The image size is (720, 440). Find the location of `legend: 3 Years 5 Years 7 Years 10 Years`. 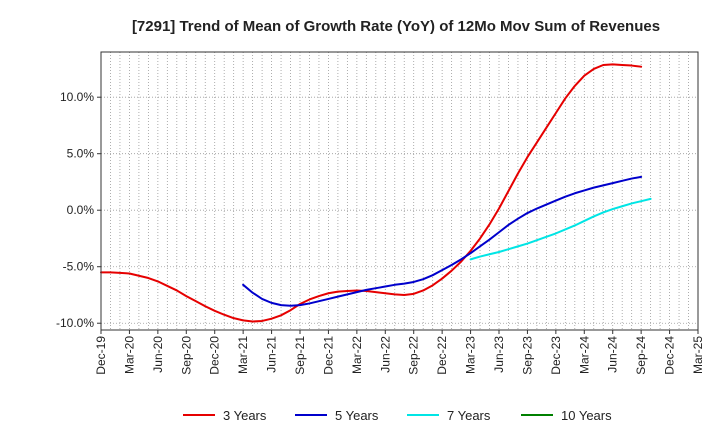

legend: 3 Years 5 Years 7 Years 10 Years is located at coordinates (397, 415).